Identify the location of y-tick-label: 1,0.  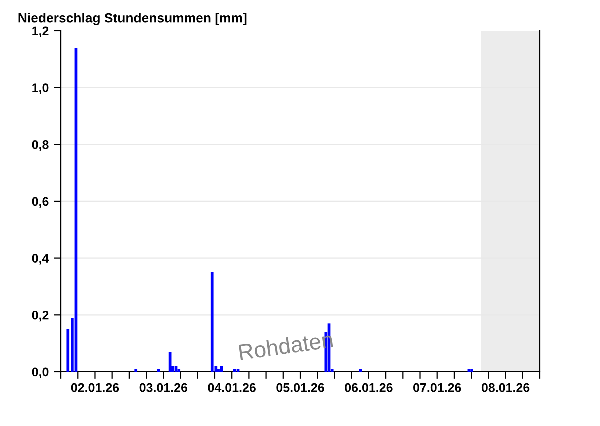
(40, 89).